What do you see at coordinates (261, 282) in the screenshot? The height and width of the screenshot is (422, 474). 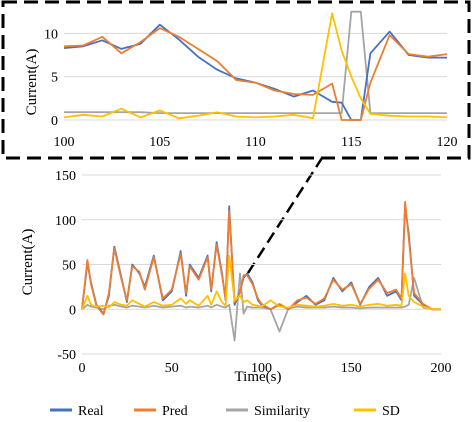 I see `series-line-sd` at bounding box center [261, 282].